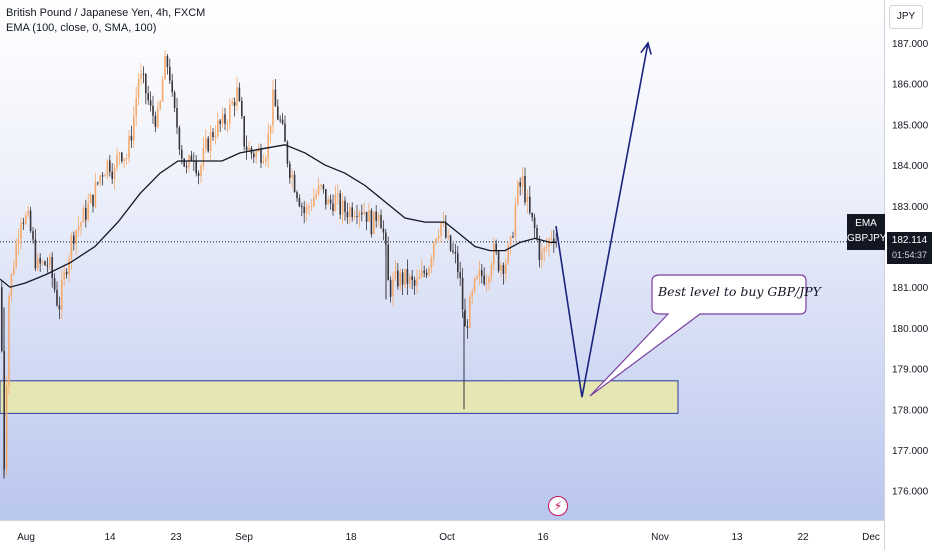 Image resolution: width=932 pixels, height=550 pixels. I want to click on time-tick-label: 22, so click(803, 537).